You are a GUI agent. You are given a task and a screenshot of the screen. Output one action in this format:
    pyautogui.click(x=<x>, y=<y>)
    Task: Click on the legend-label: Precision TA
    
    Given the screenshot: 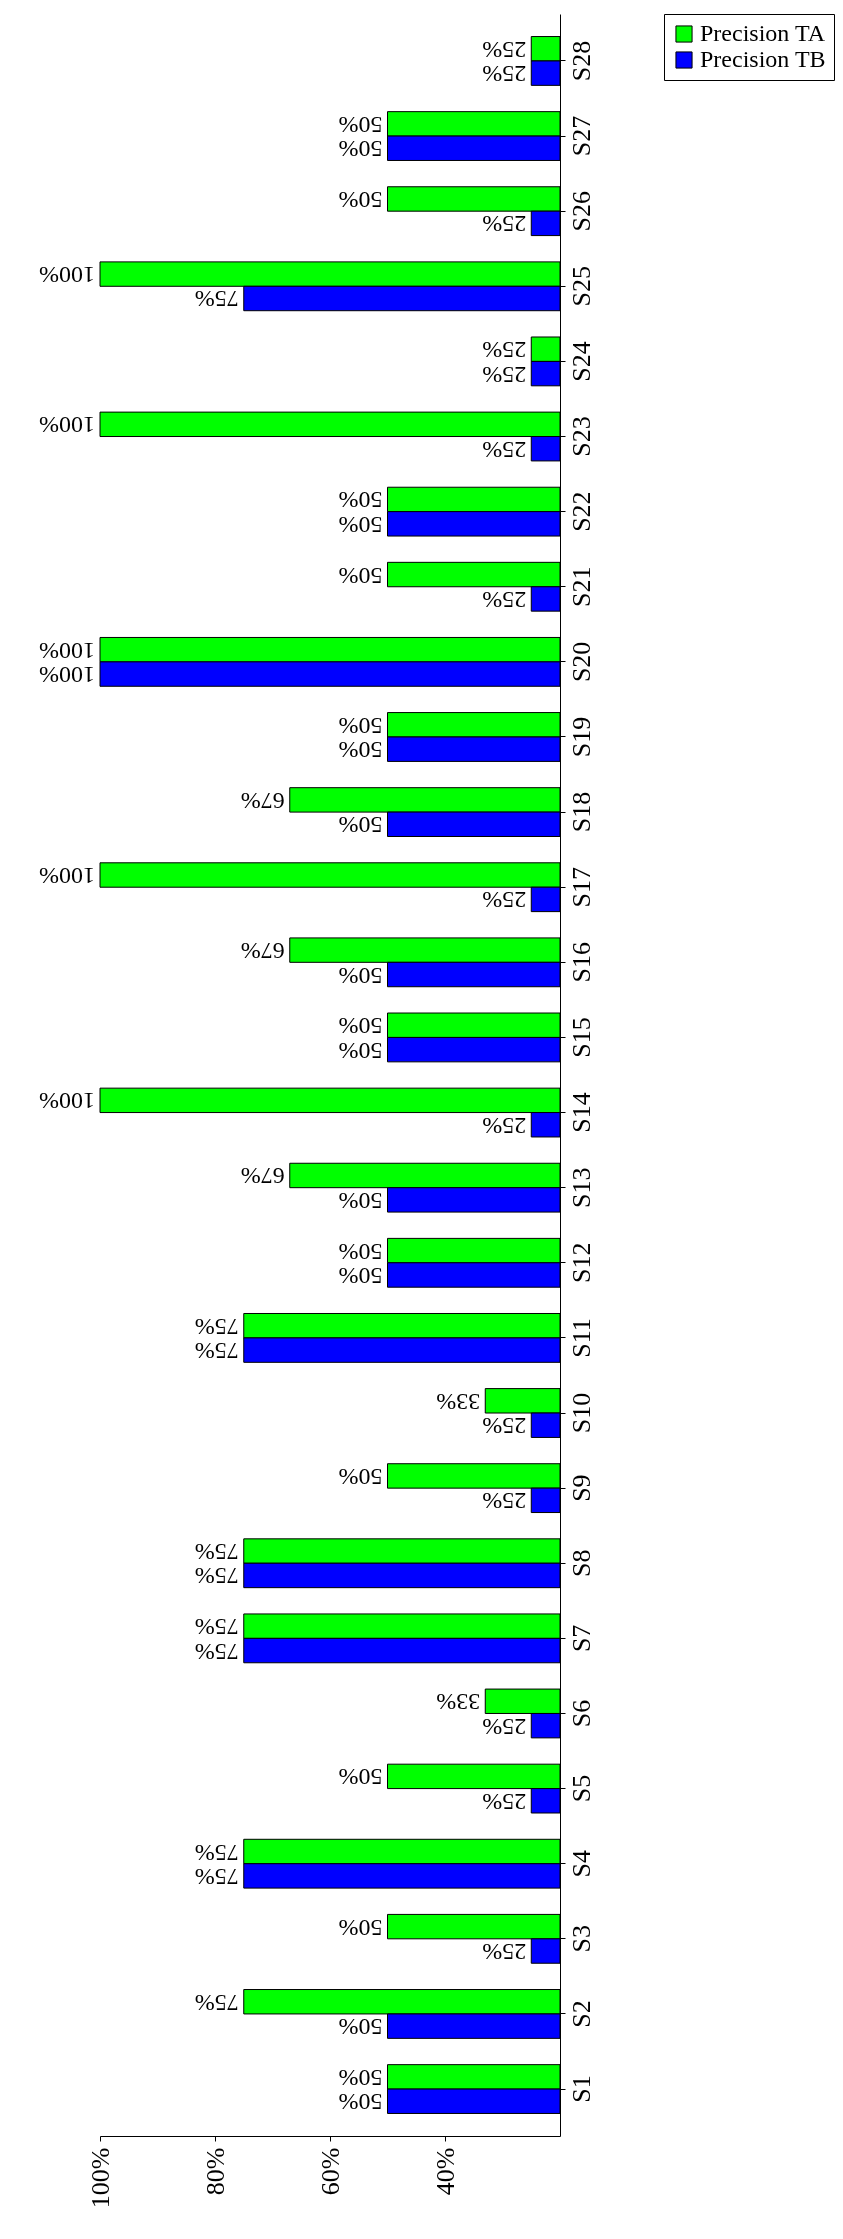 What is the action you would take?
    pyautogui.click(x=763, y=33)
    